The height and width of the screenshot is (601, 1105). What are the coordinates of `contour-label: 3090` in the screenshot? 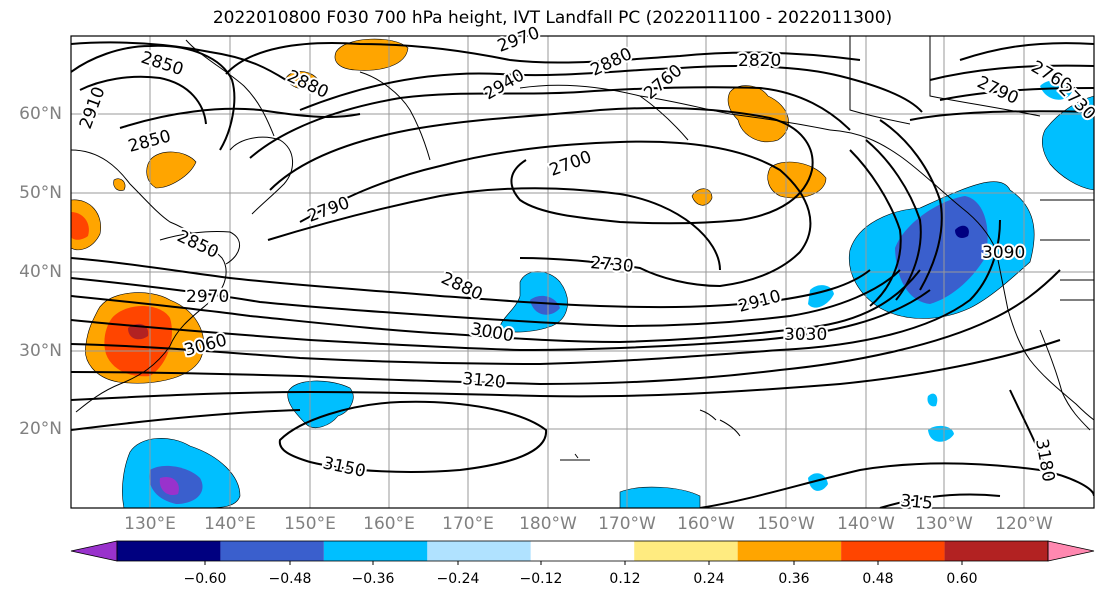 It's located at (1003, 253).